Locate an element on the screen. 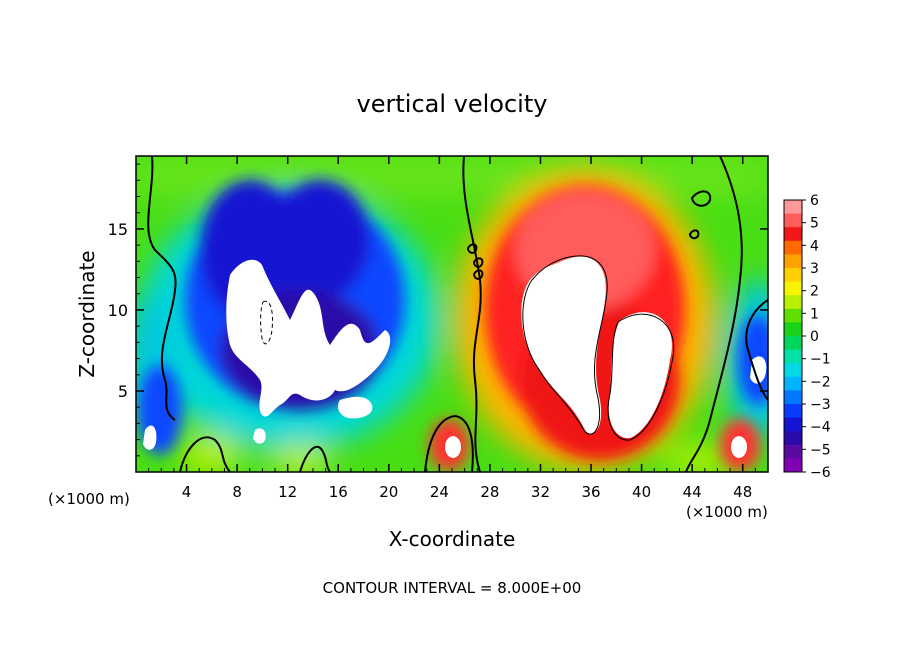  zero-contour-loop-top is located at coordinates (701, 198).